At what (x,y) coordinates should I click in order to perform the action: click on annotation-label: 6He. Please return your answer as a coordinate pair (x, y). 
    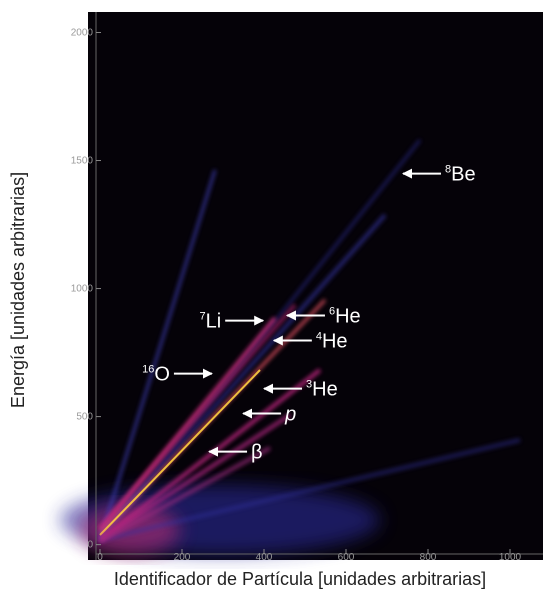
    Looking at the image, I should click on (345, 316).